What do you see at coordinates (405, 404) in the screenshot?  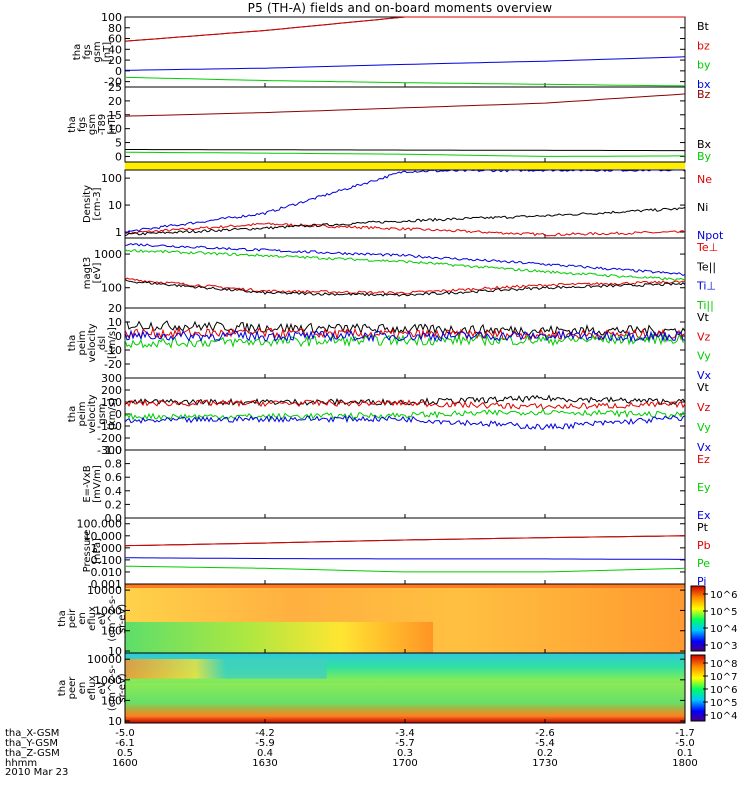 I see `series-Vz` at bounding box center [405, 404].